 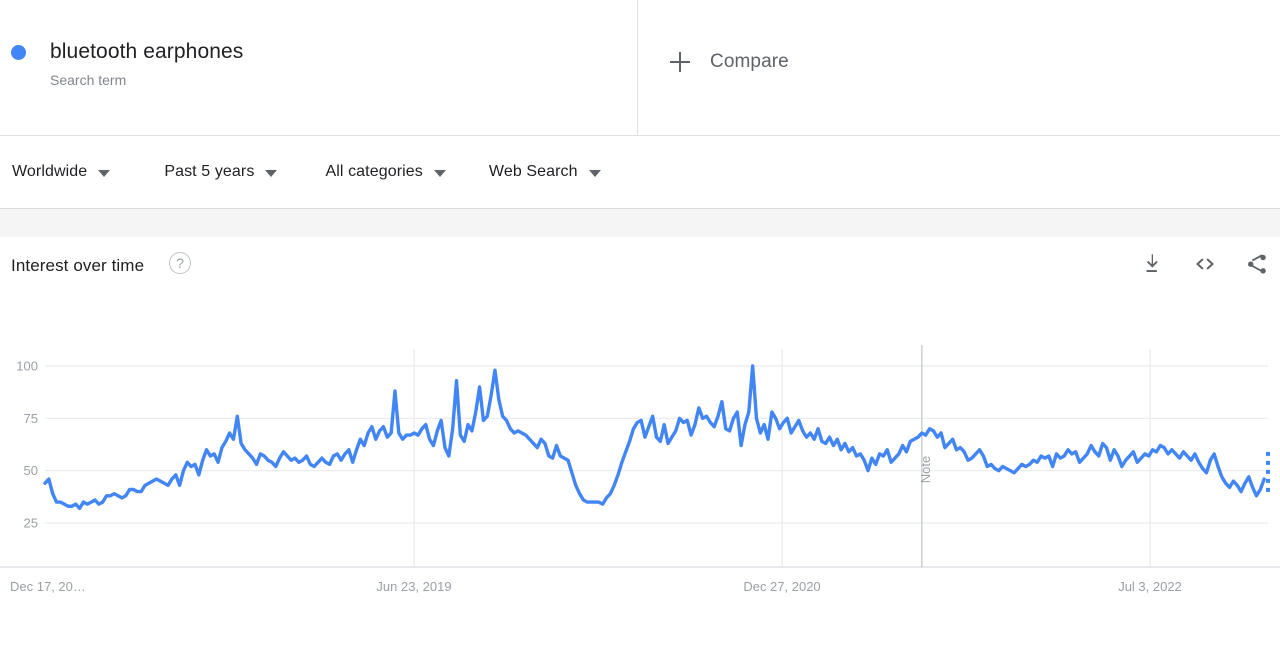 I want to click on card-title: Interest over time, so click(x=78, y=265).